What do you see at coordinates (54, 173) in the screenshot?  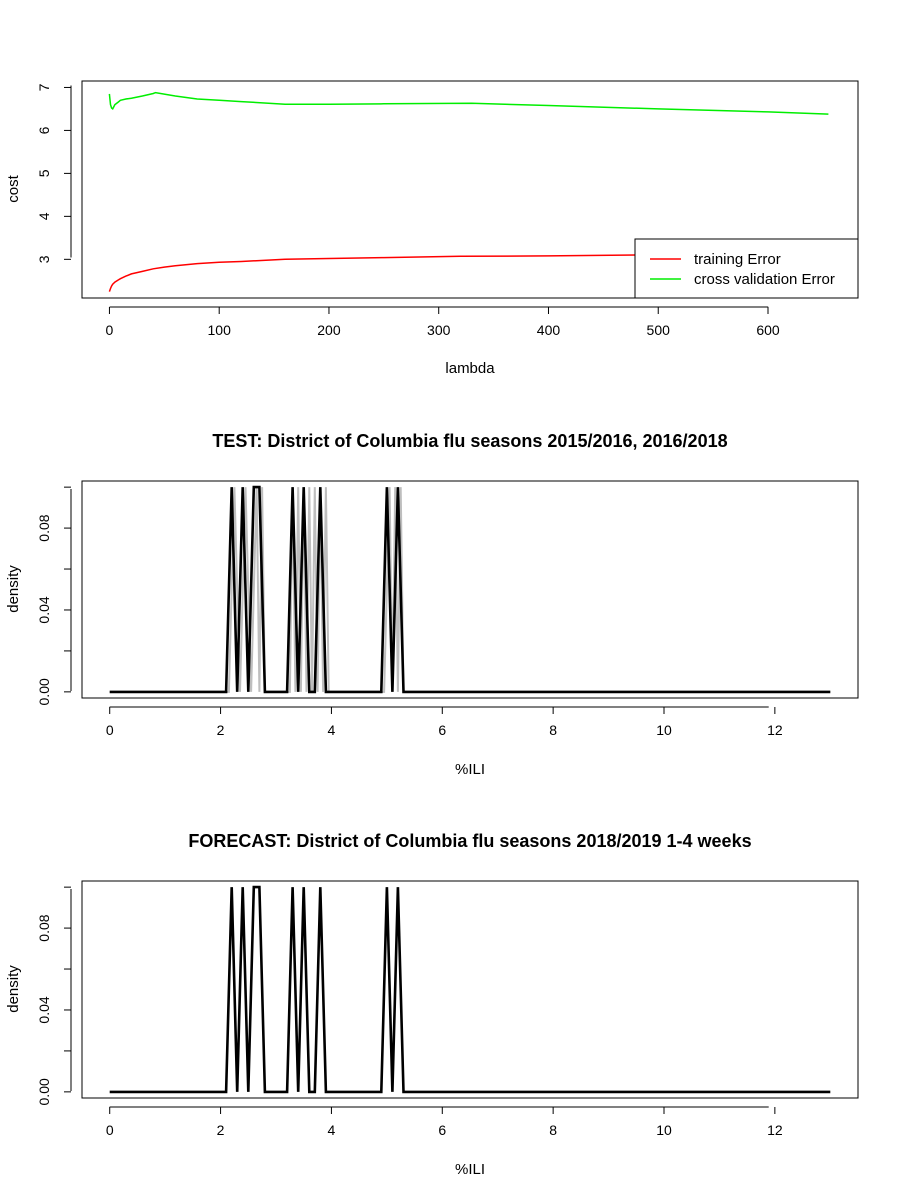 I see `cost-y-axis: 3 4 5 6 7` at bounding box center [54, 173].